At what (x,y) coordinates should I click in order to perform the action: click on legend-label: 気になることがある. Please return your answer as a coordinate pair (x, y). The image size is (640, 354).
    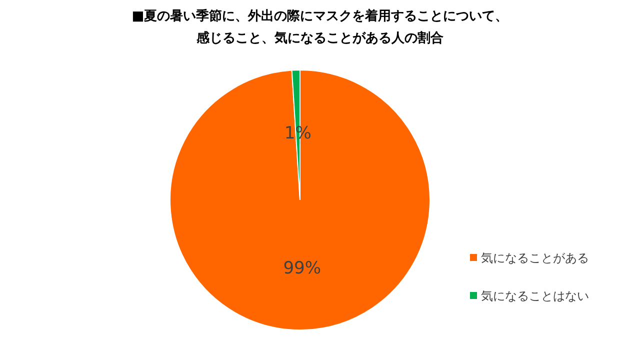
    Looking at the image, I should click on (535, 258).